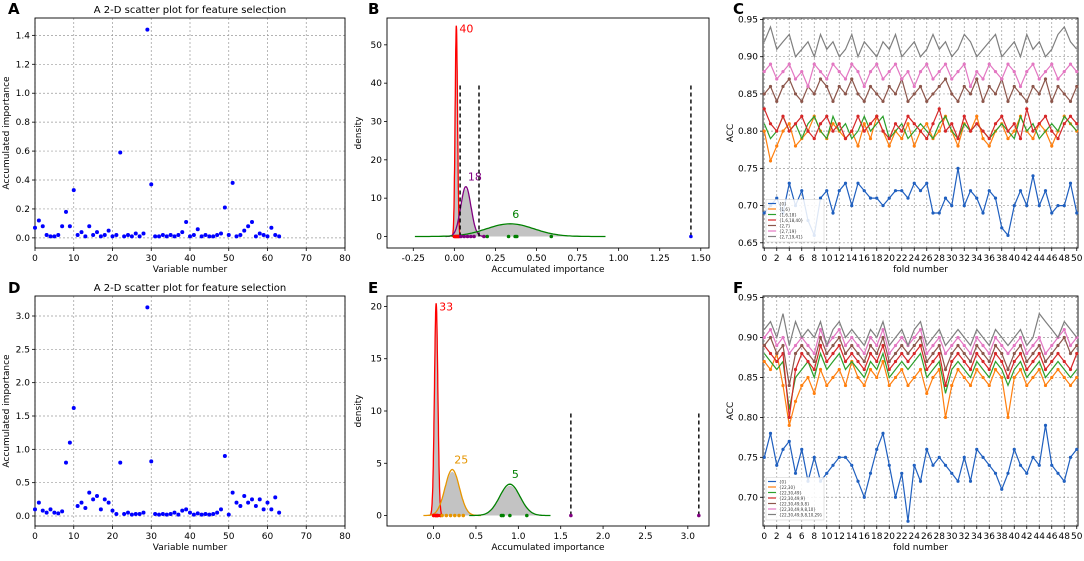  What do you see at coordinates (788, 214) in the screenshot?
I see `legend-entry: {1,6,18}` at bounding box center [788, 214].